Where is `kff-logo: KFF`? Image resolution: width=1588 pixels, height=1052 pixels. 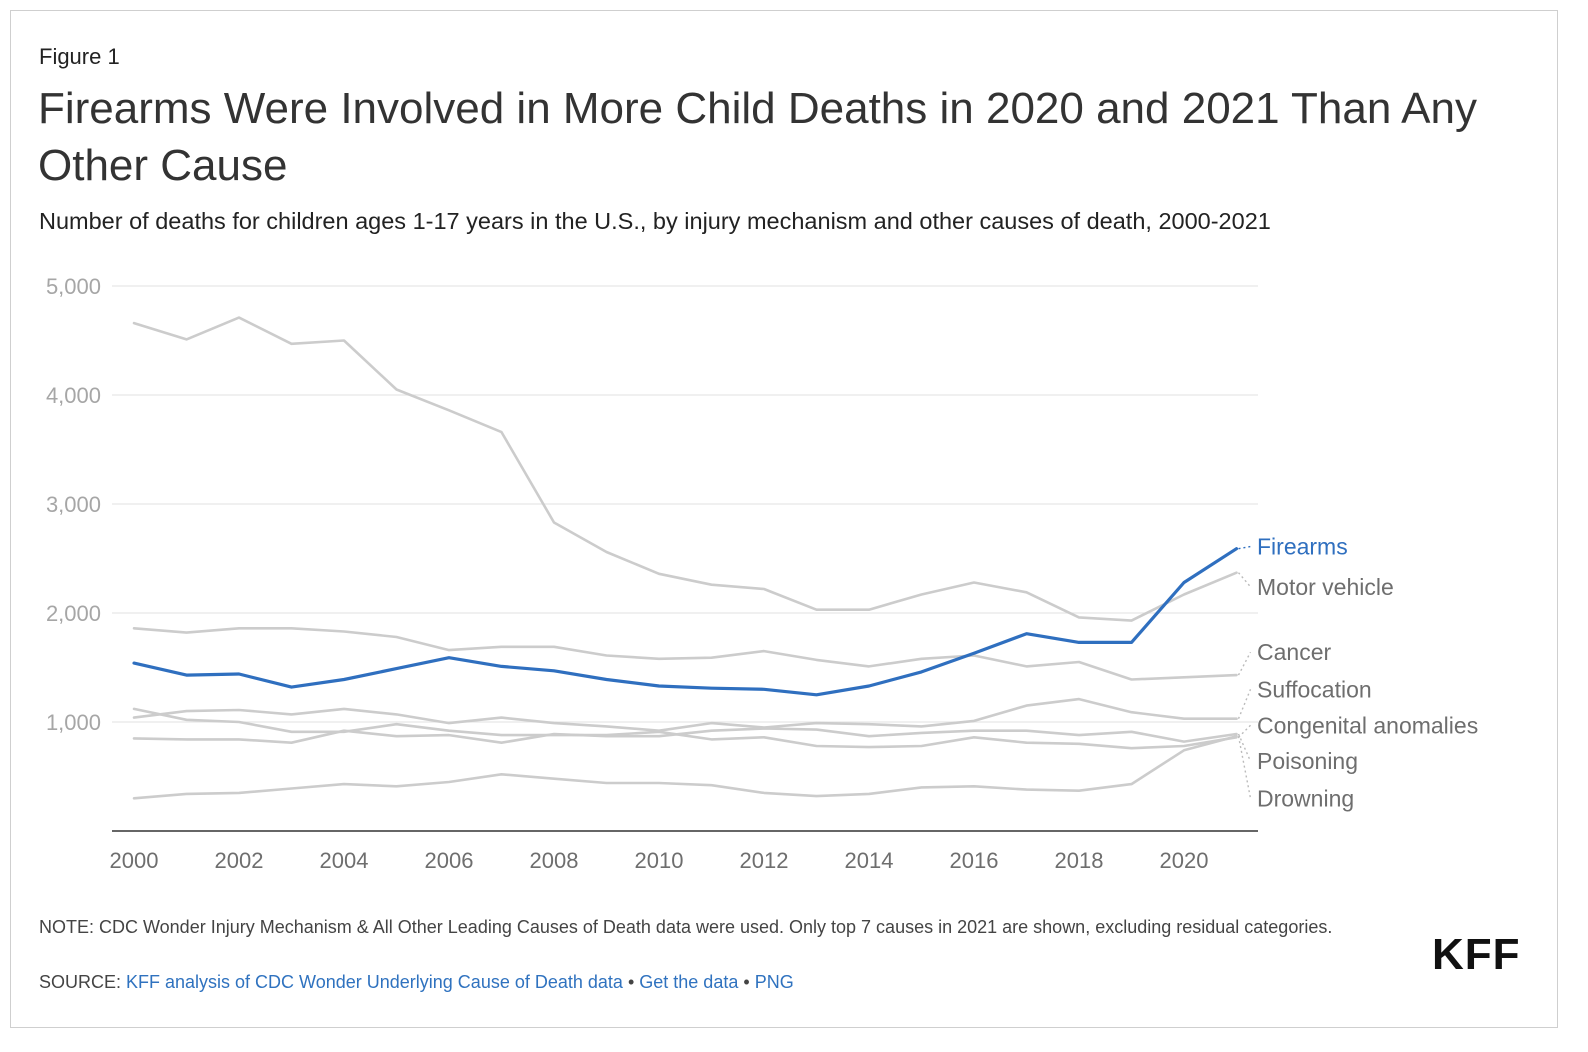 kff-logo: KFF is located at coordinates (1476, 954).